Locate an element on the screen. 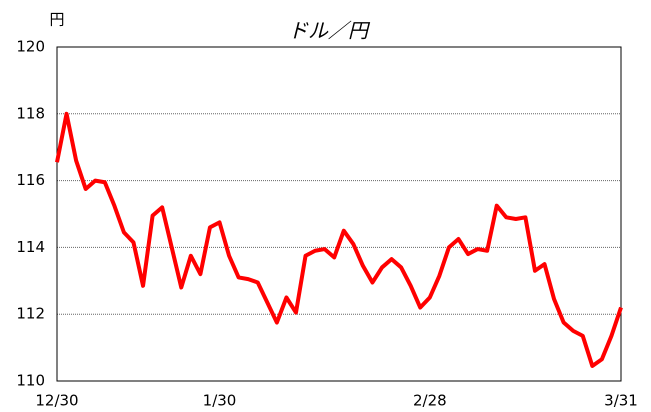 Image resolution: width=651 pixels, height=412 pixels. y-tick-label: 112 is located at coordinates (30, 314).